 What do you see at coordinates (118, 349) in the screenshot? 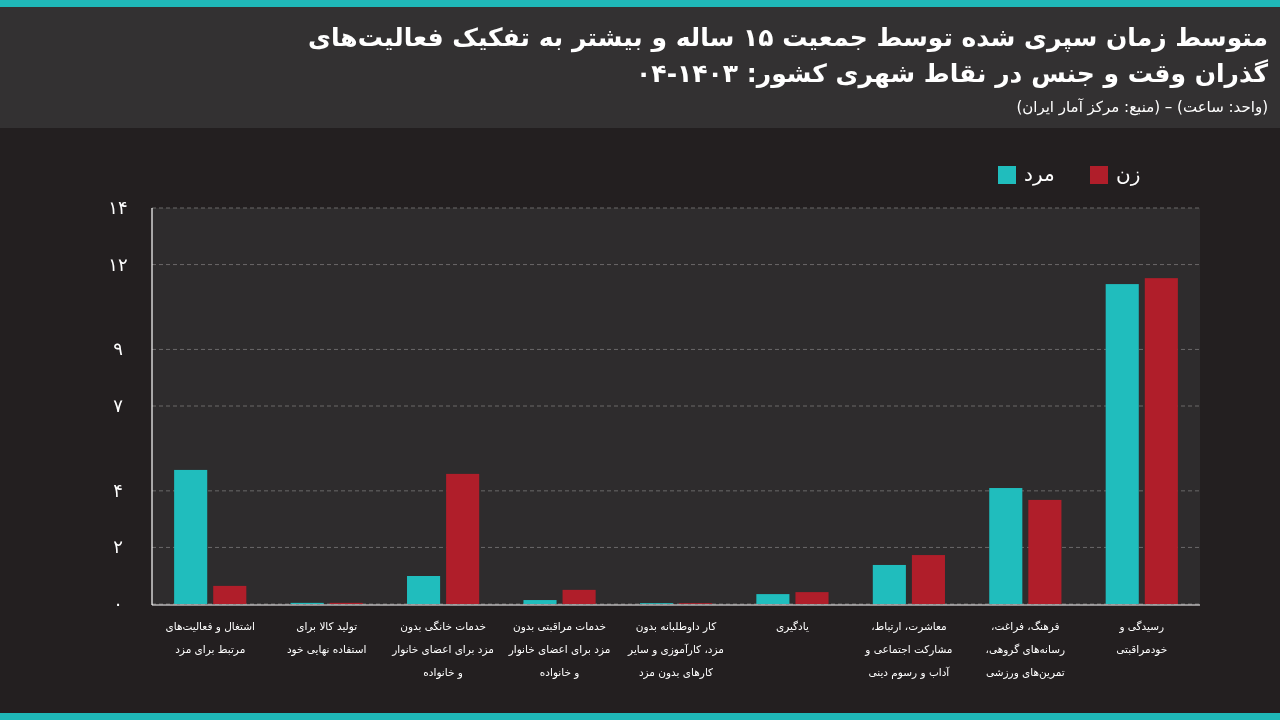
I see `y-tick-label: ۹` at bounding box center [118, 349].